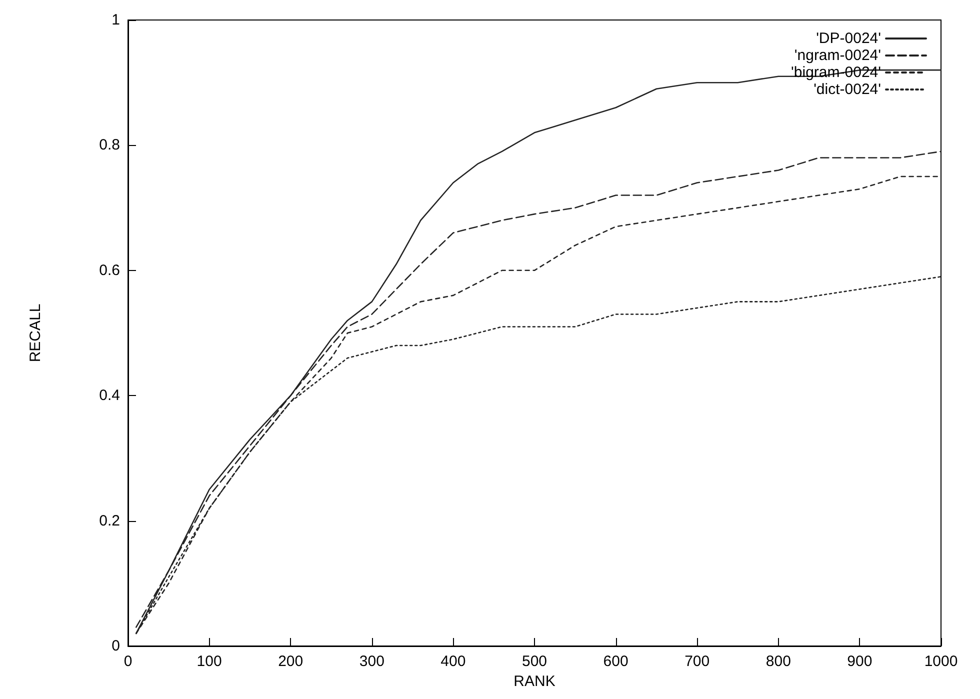 The width and height of the screenshot is (980, 699). I want to click on y-tick-label: 0.2, so click(109, 521).